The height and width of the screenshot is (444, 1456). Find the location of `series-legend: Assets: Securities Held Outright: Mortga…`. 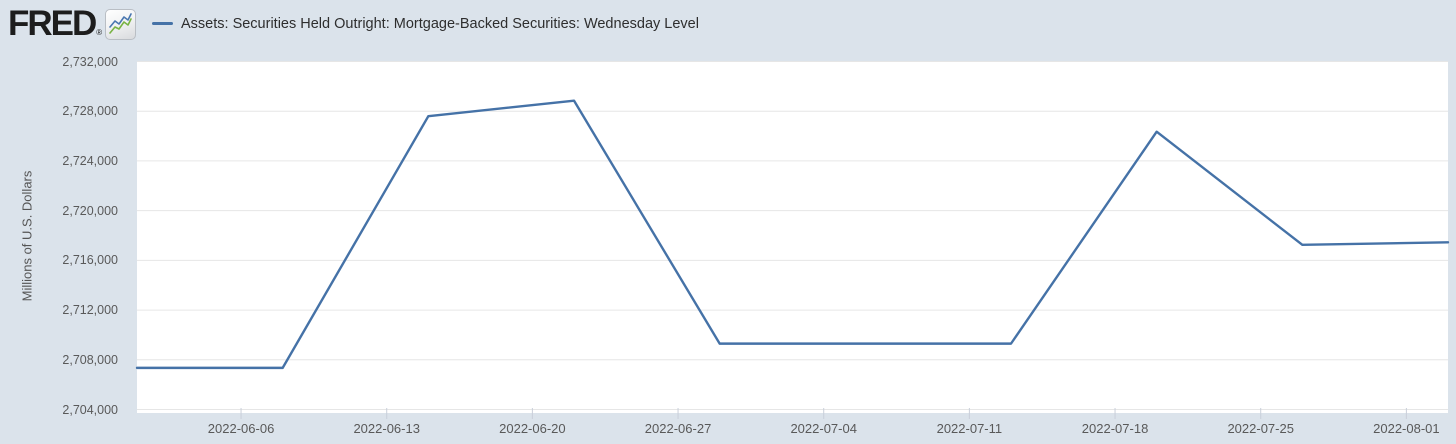

series-legend: Assets: Securities Held Outright: Mortga… is located at coordinates (425, 23).